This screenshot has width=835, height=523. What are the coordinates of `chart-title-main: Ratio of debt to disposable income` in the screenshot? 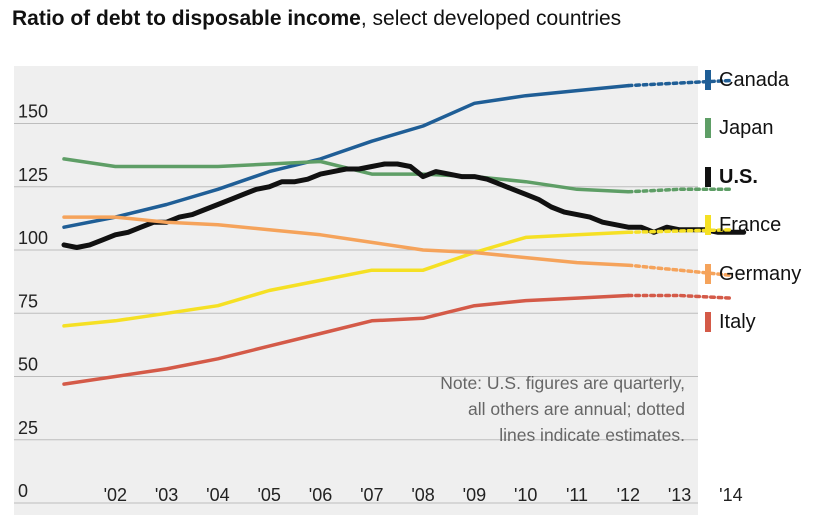 It's located at (186, 18).